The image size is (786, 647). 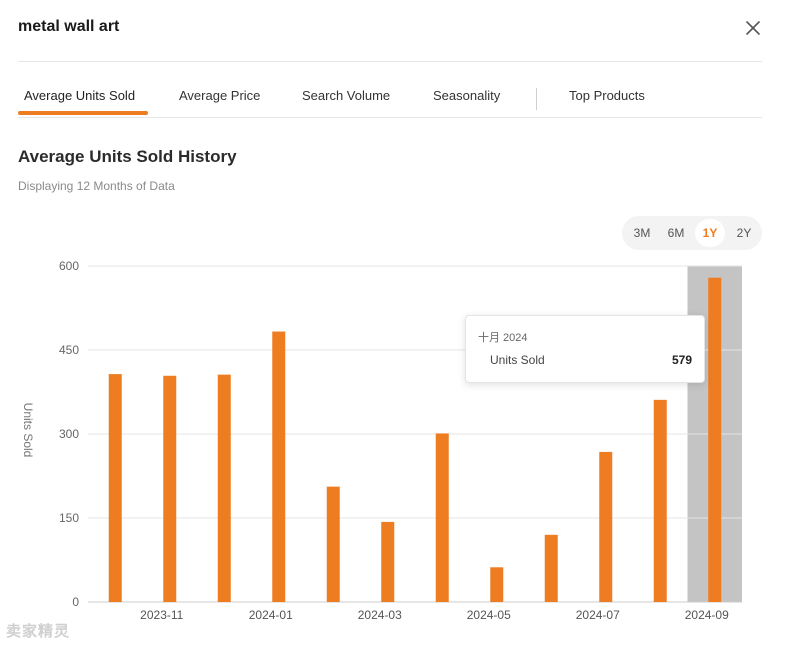 I want to click on tooltip-label: Units Sold, so click(x=517, y=360).